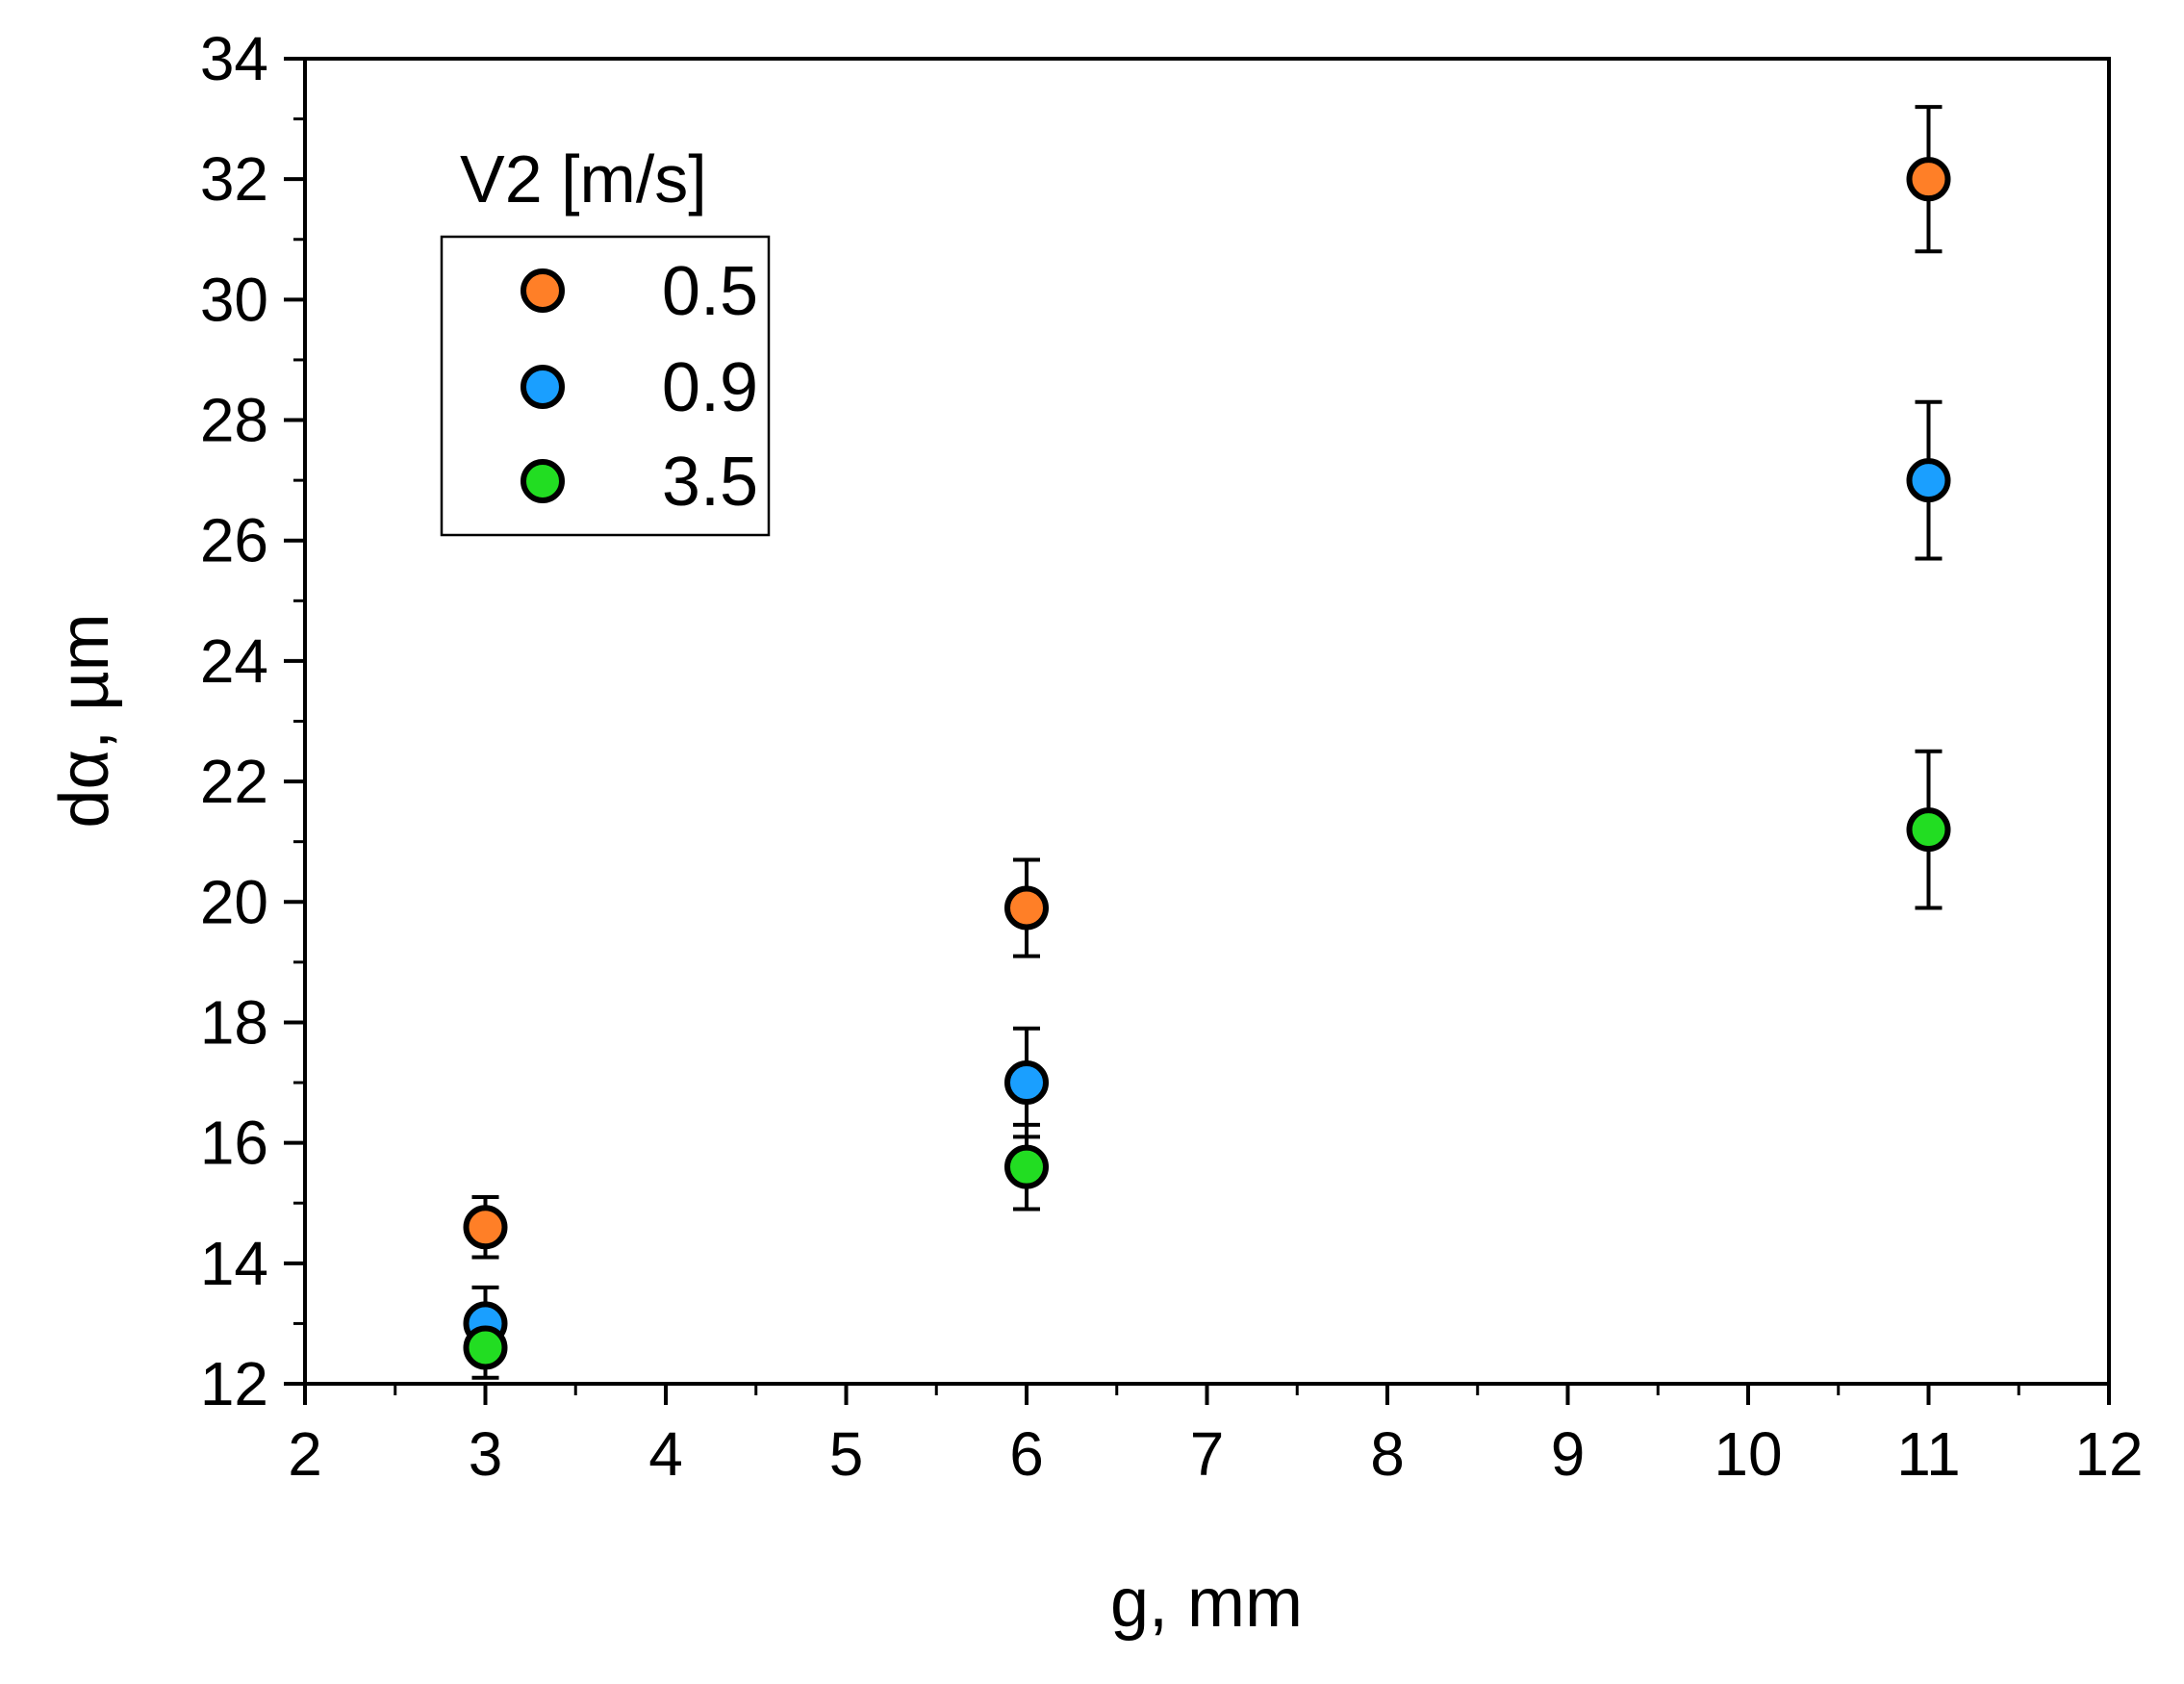  Describe the element at coordinates (234, 901) in the screenshot. I see `y-tick-label-20: 20` at that location.